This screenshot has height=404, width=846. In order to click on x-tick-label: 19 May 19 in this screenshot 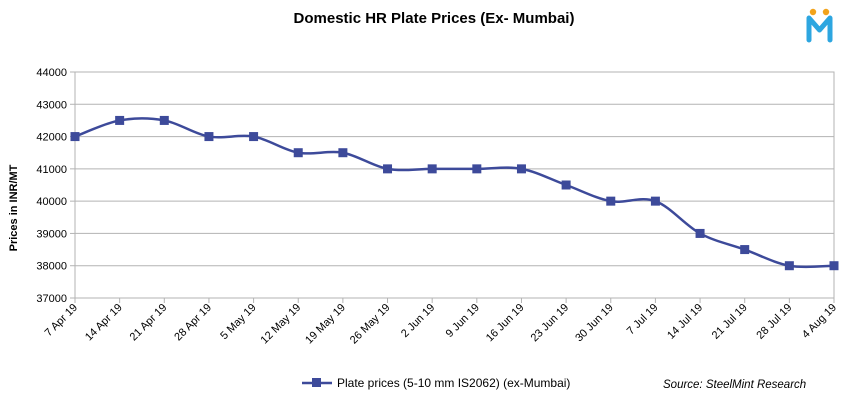, I will do `click(325, 324)`.